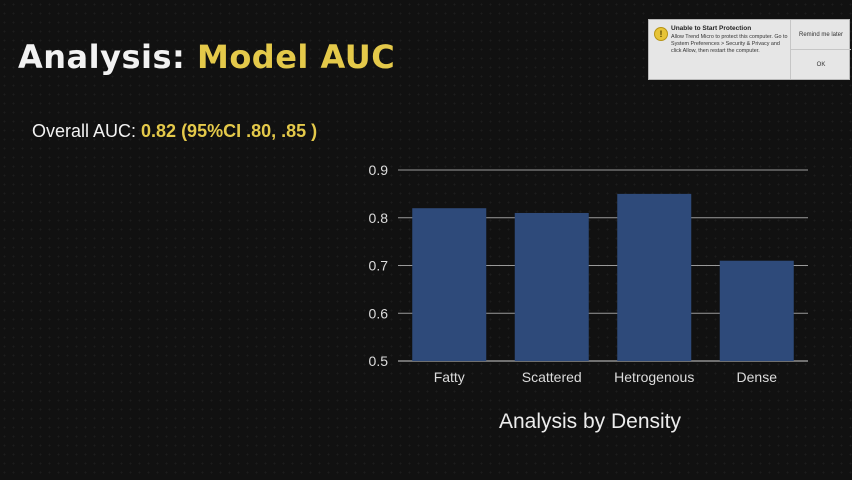  Describe the element at coordinates (654, 277) in the screenshot. I see `bar-hetrogenous` at that location.